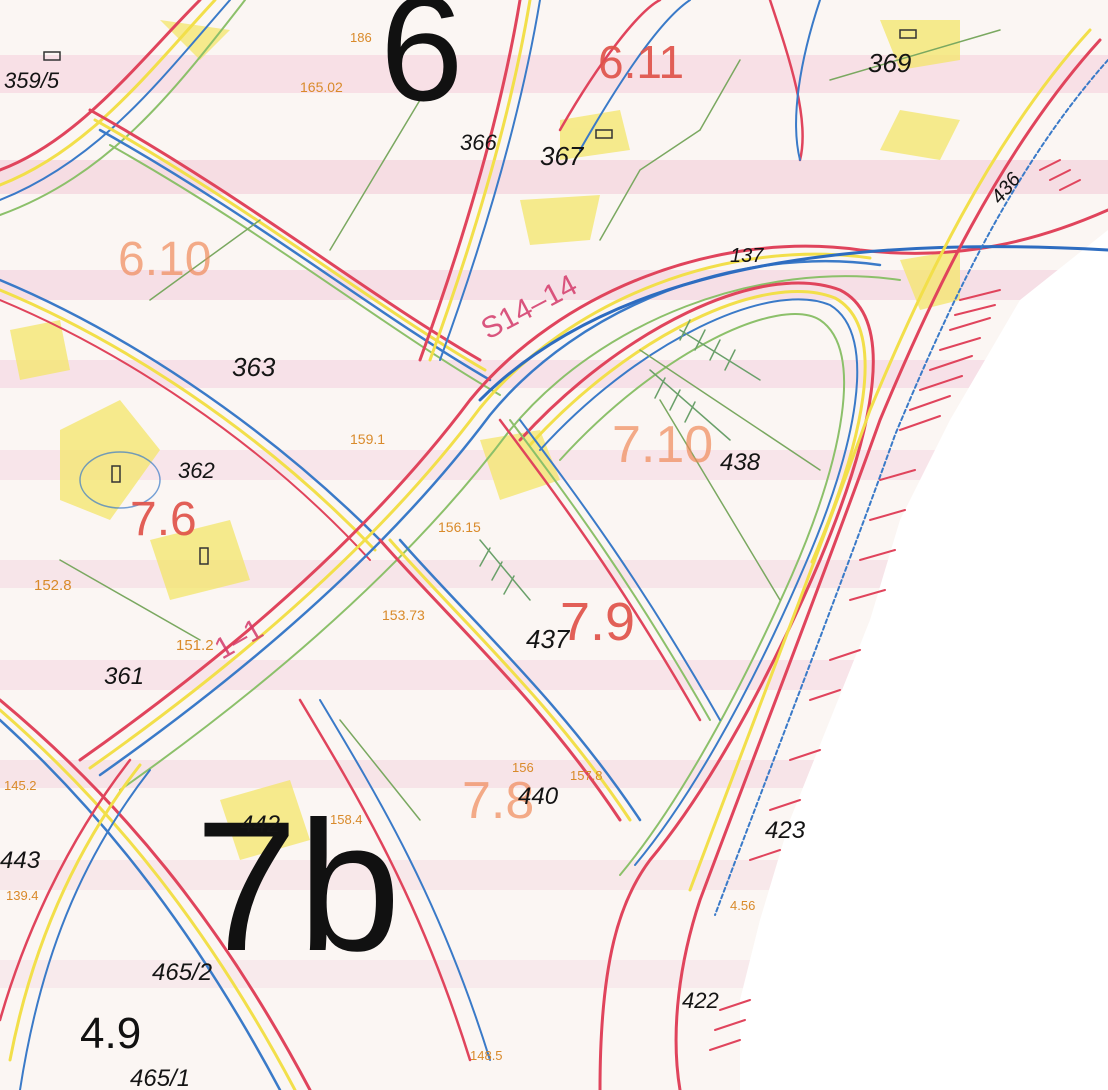  I want to click on parcel-label: 465/1, so click(160, 1077).